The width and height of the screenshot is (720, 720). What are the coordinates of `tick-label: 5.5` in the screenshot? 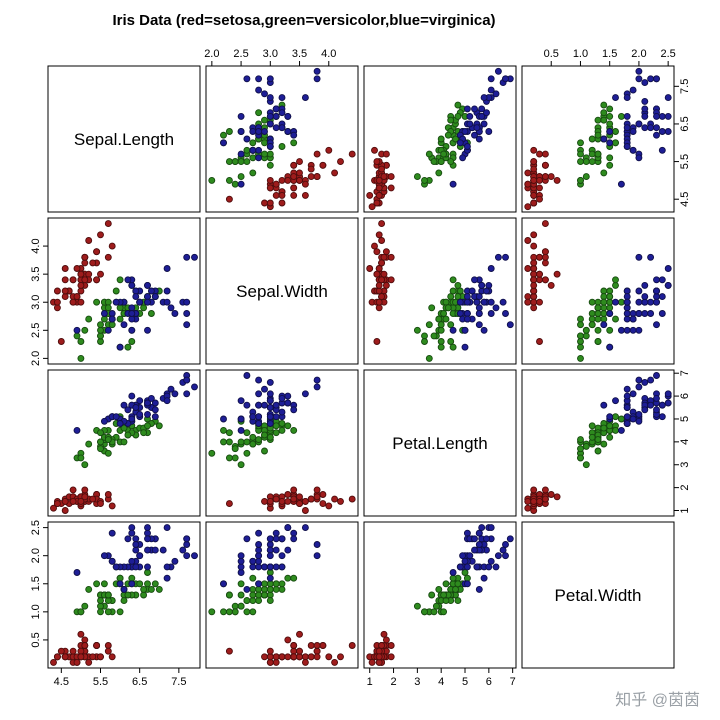 It's located at (685, 161).